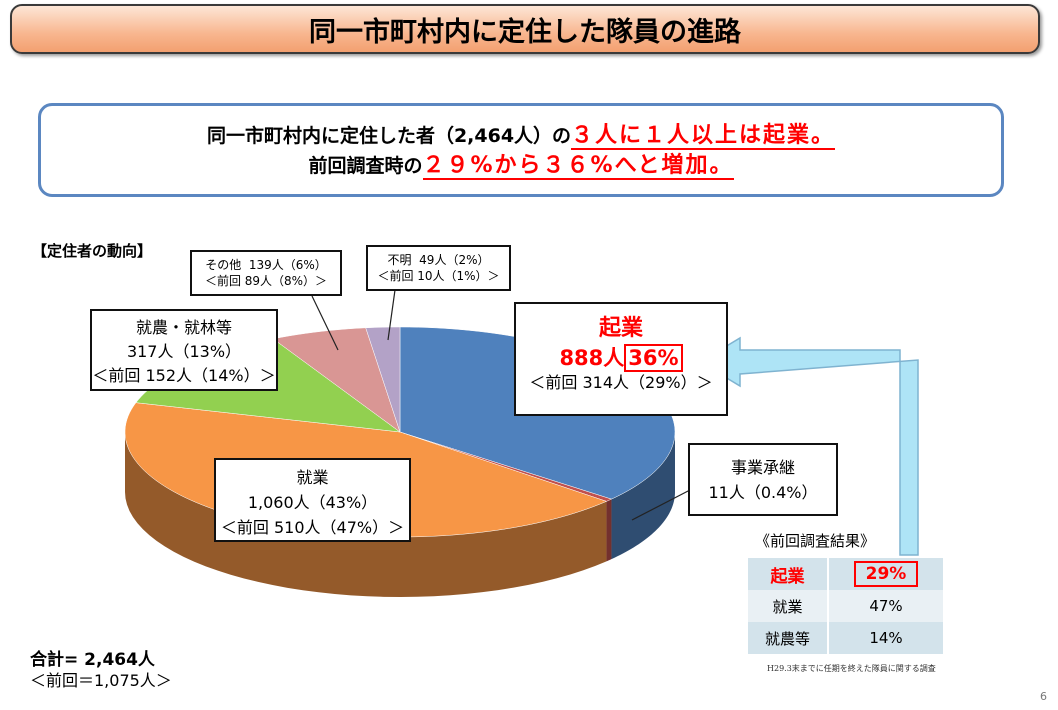 Image resolution: width=1058 pixels, height=710 pixels. Describe the element at coordinates (223, 265) in the screenshot. I see `name: その他` at that location.